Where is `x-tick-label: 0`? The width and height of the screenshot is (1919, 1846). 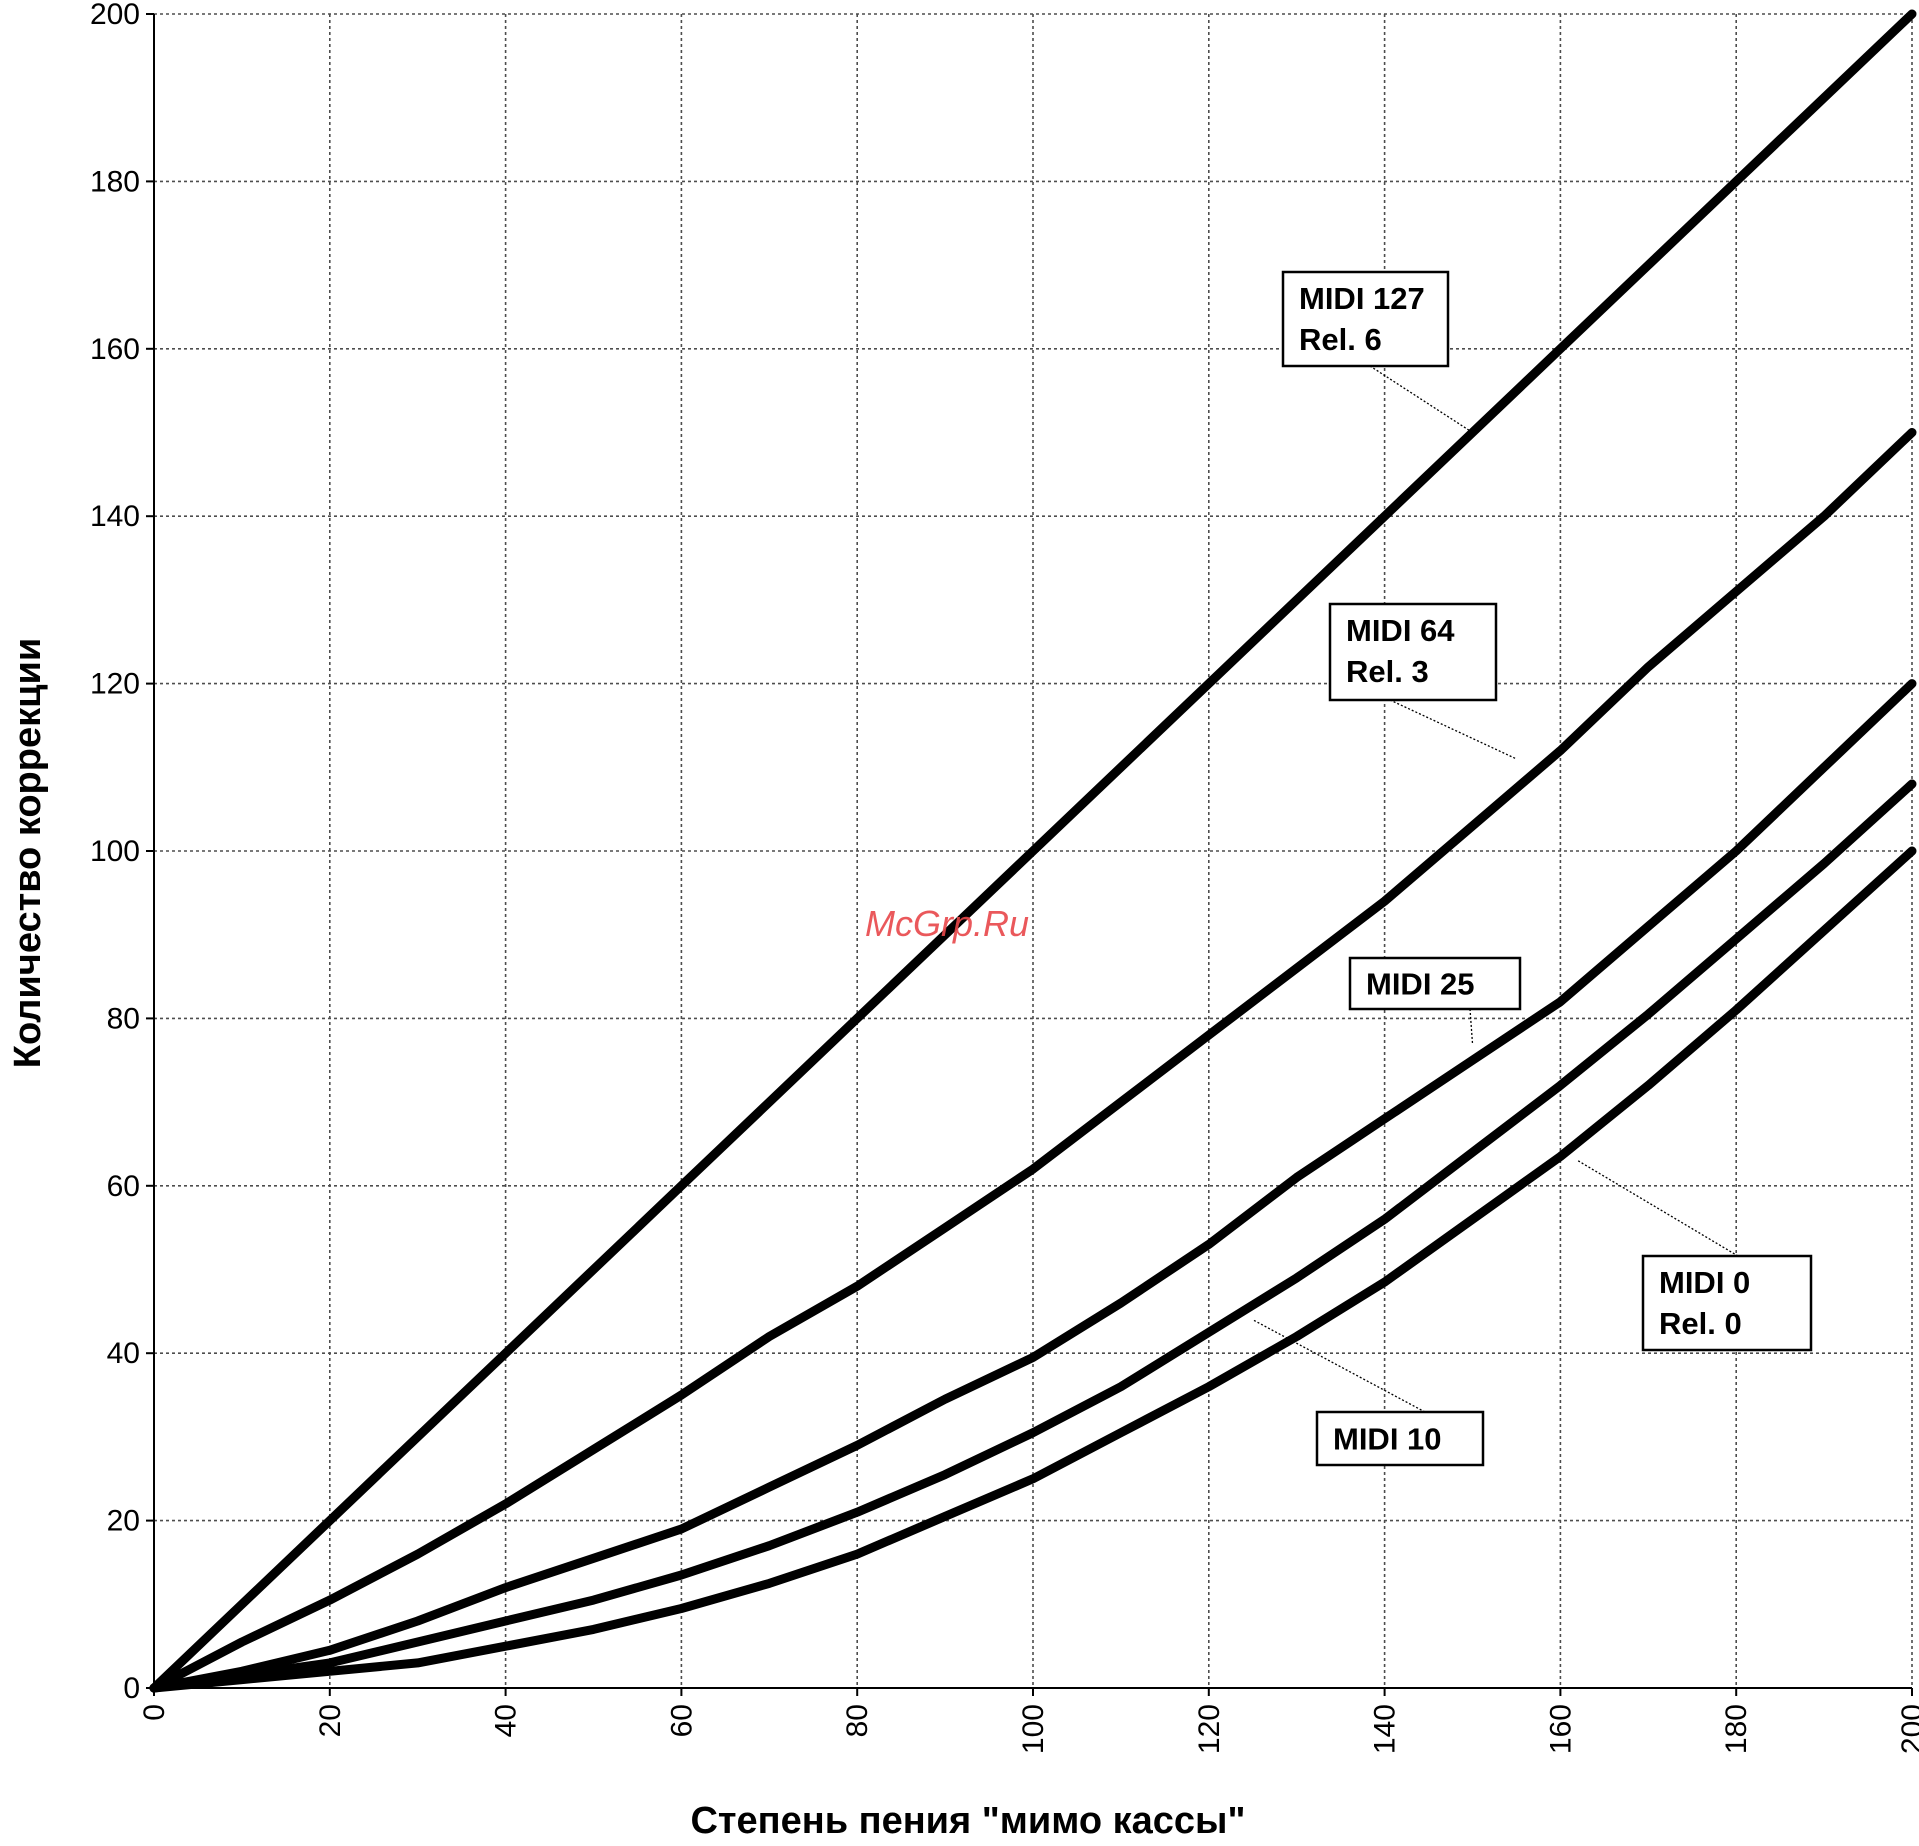 x-tick-label: 0 is located at coordinates (154, 1712).